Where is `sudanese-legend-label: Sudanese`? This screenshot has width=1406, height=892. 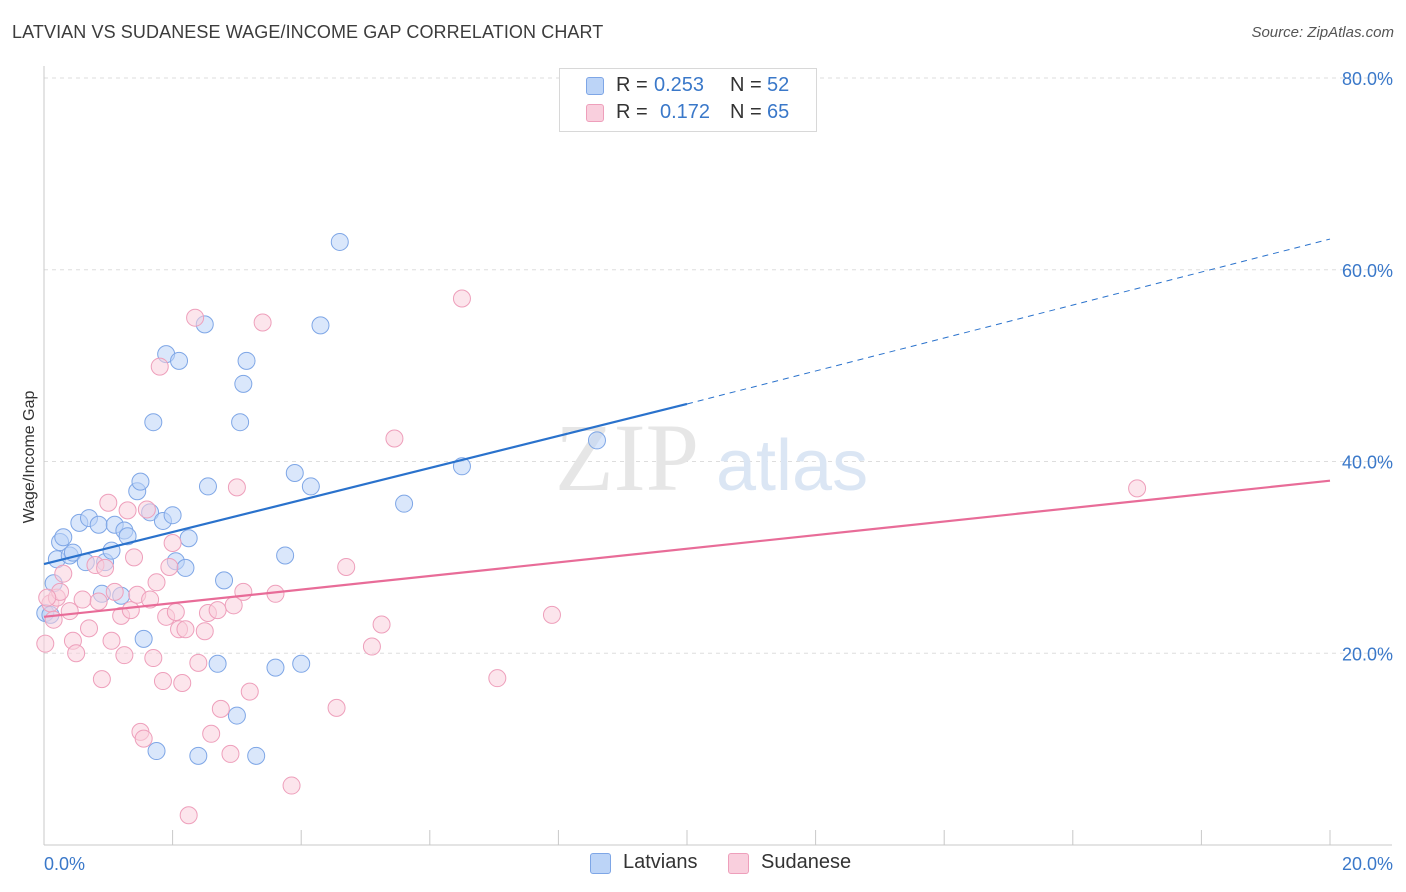
sudanese-legend-label: Sudanese is located at coordinates (806, 862).